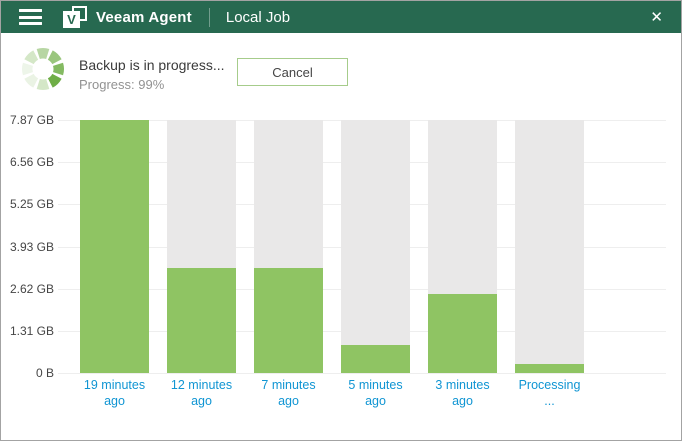 The image size is (682, 441). Describe the element at coordinates (288, 393) in the screenshot. I see `x-axis-label: 7 minutes ago` at that location.